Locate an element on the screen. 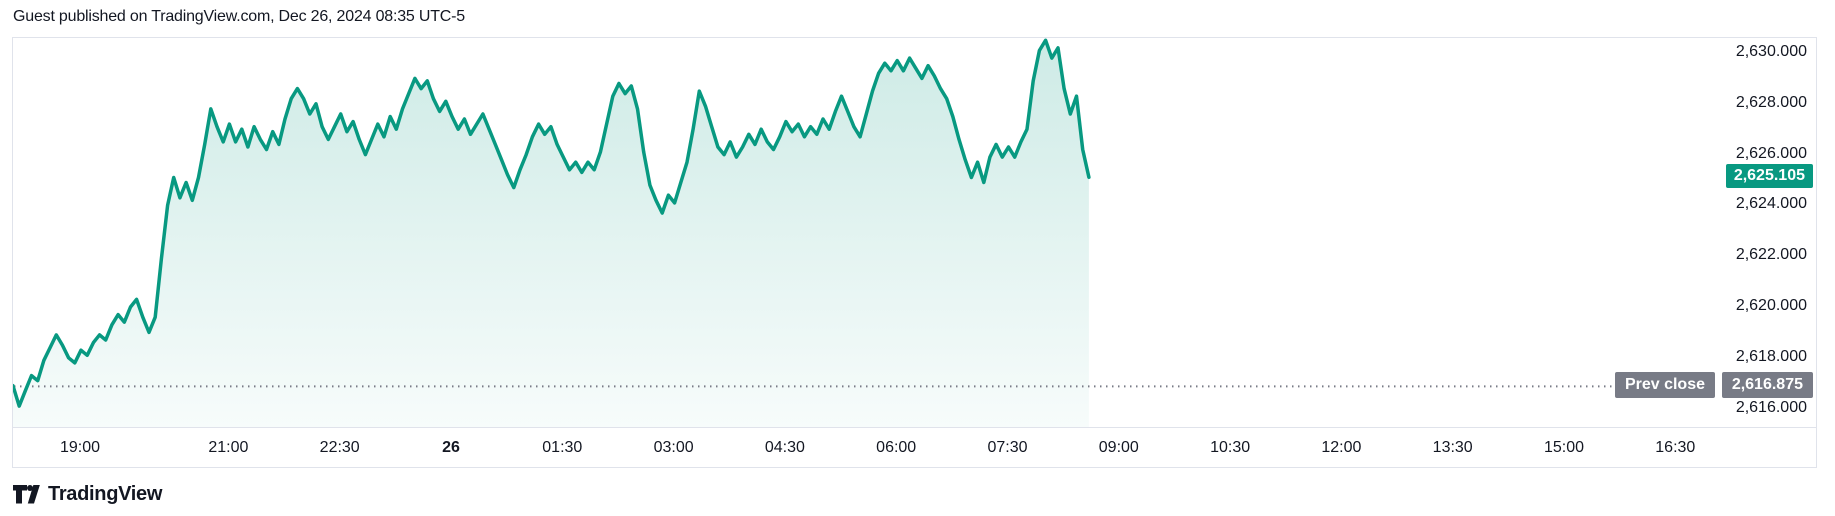  y-axis-label: 2,624.000 is located at coordinates (1771, 204).